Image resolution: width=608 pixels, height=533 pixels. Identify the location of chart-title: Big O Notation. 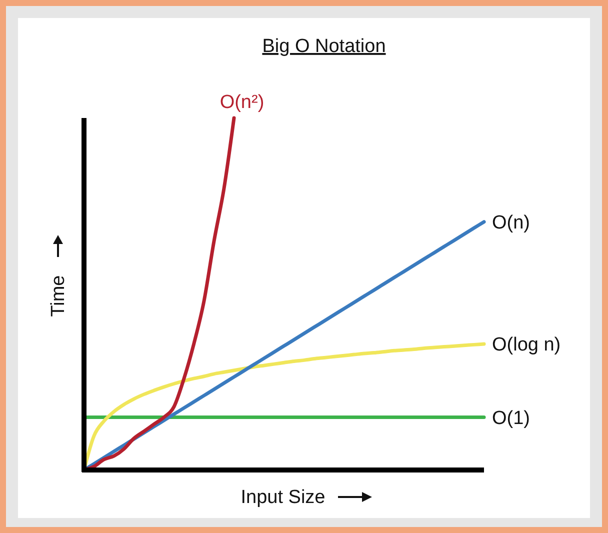
(324, 46).